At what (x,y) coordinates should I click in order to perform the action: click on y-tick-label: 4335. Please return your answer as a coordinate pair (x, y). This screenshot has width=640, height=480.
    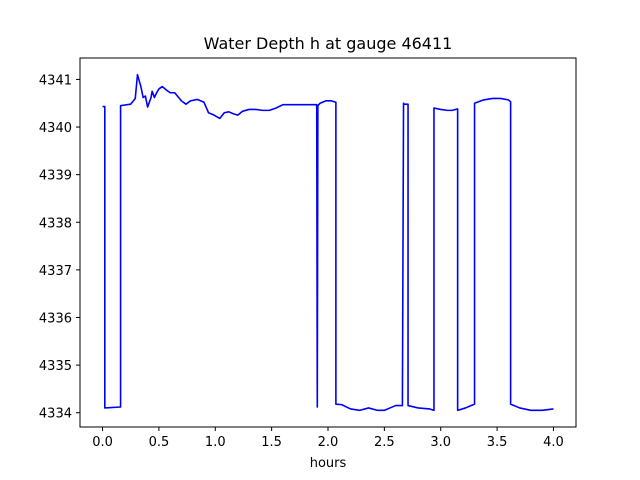
    Looking at the image, I should click on (55, 366).